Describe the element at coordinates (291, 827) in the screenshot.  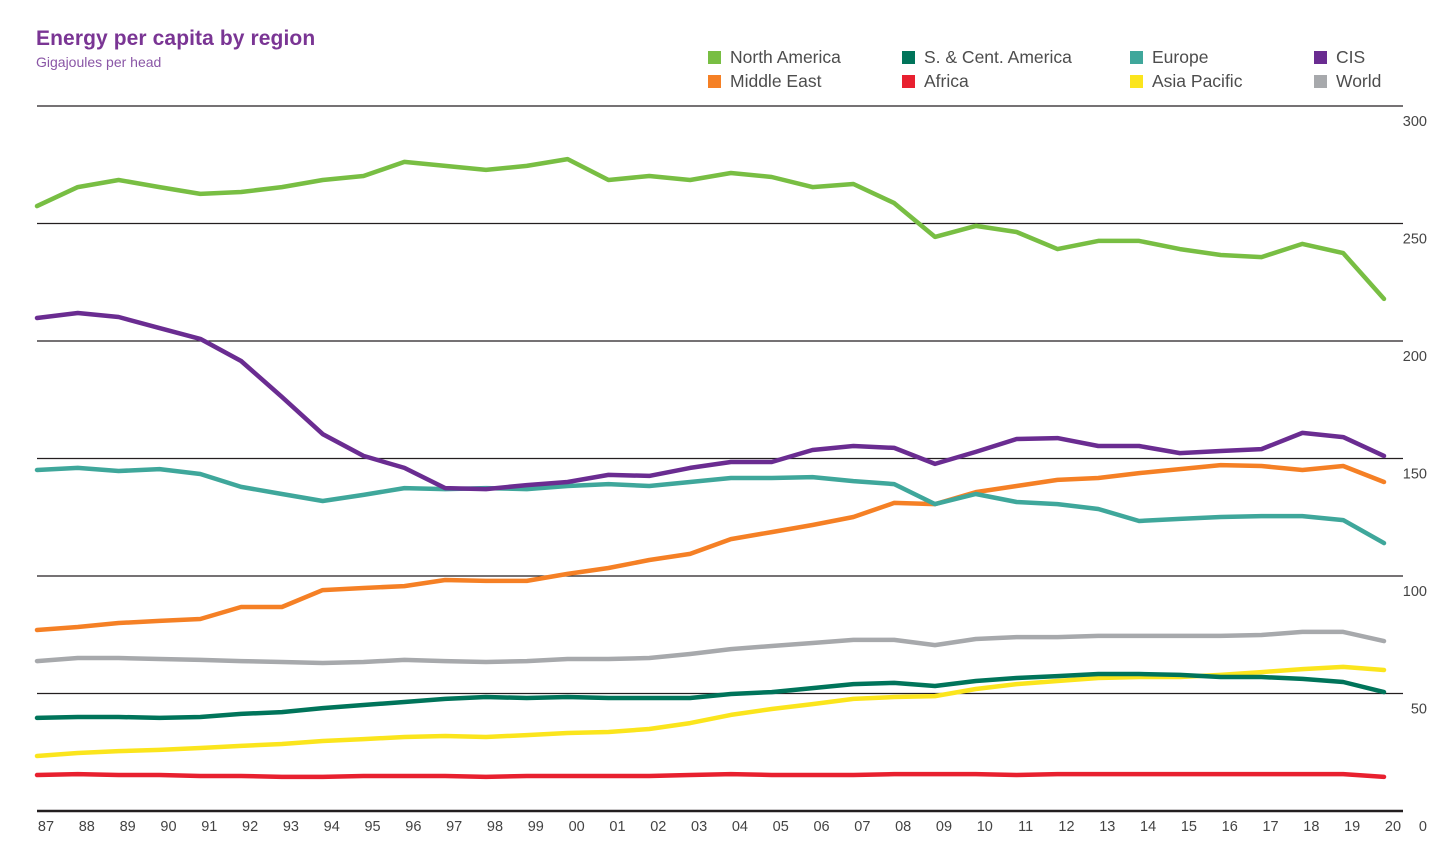
I see `x-tick-label: 93` at that location.